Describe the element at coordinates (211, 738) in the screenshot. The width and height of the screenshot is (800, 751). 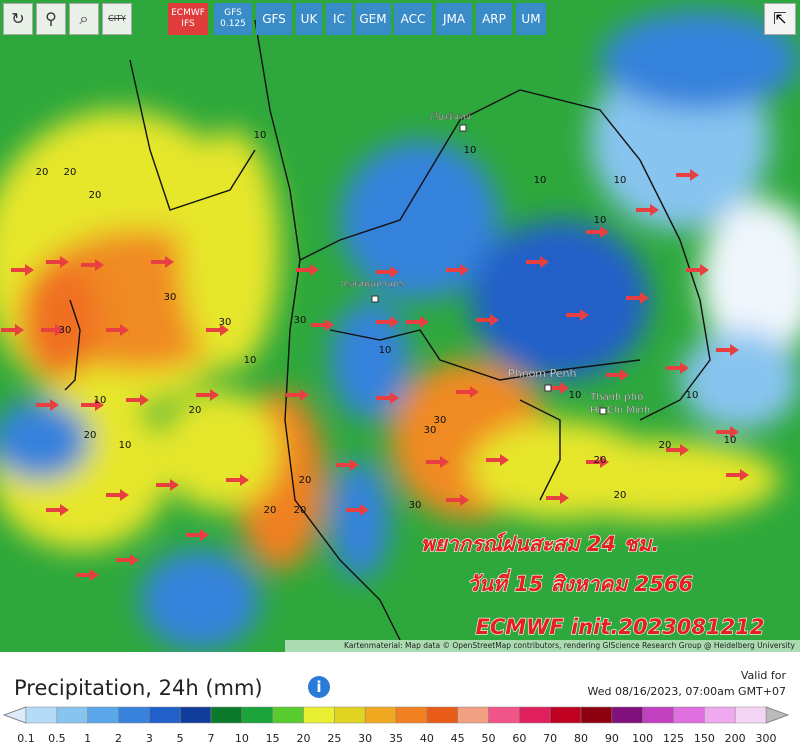
I see `legend-label: 7` at that location.